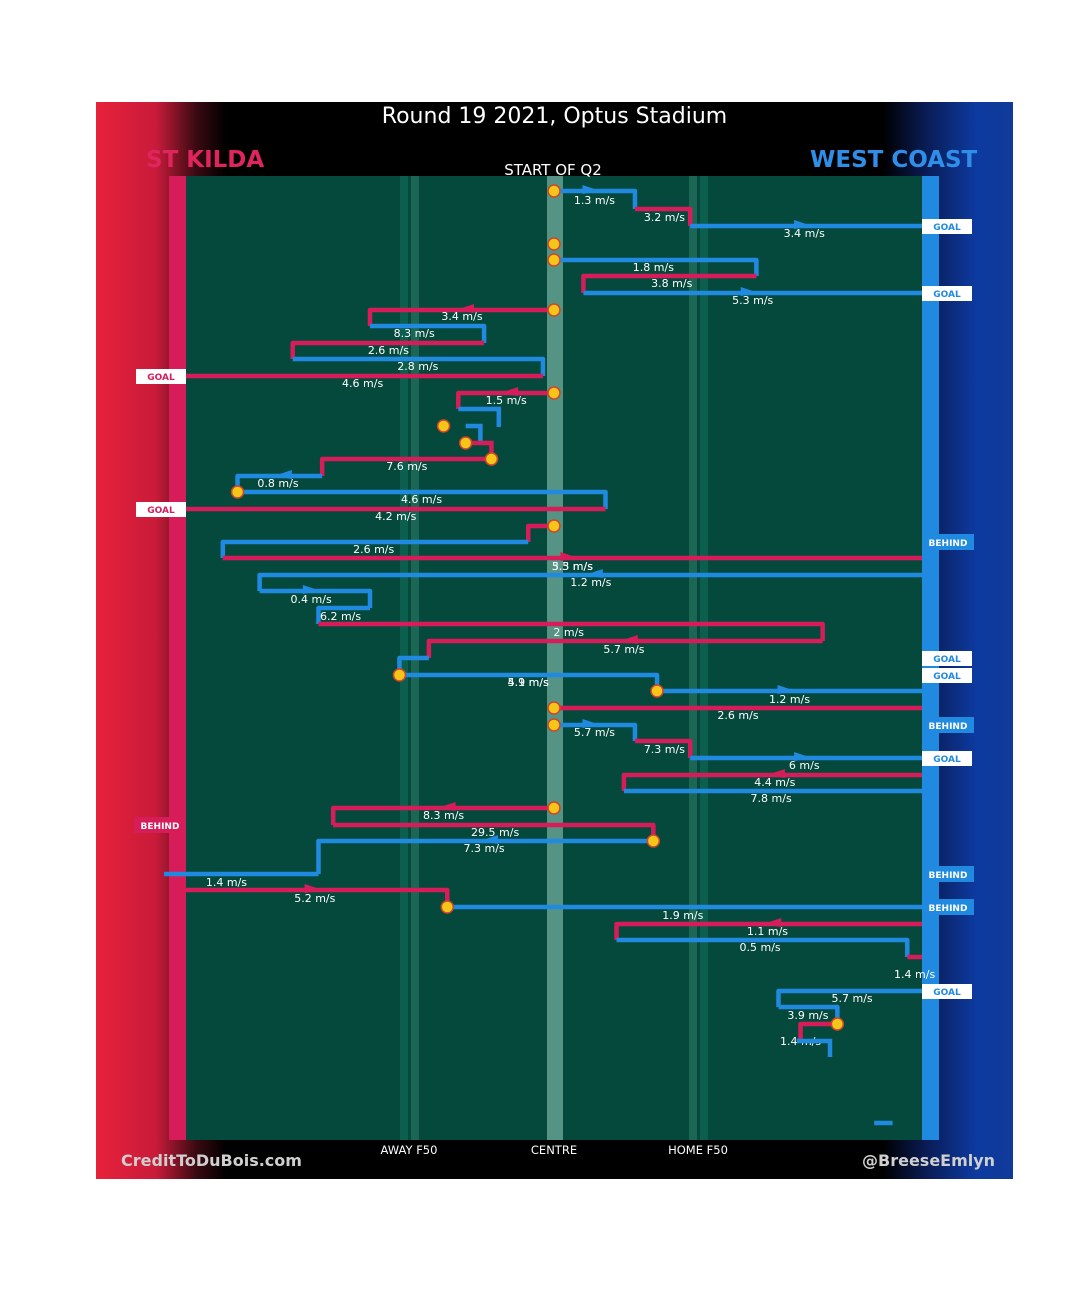  I want to click on speed-label: 5.3 m/s, so click(752, 300).